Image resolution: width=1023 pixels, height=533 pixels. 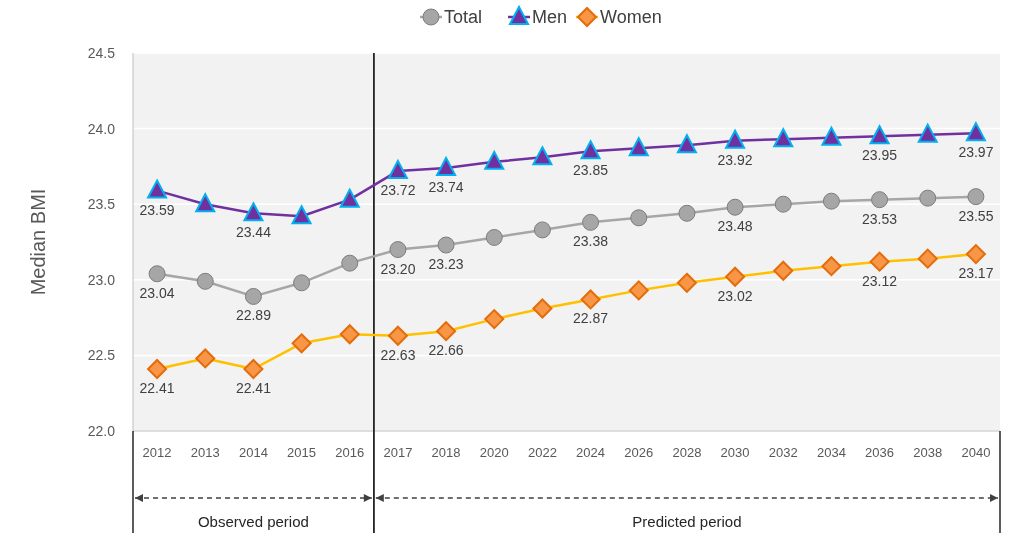 What do you see at coordinates (101, 128) in the screenshot?
I see `y-tick-label: 24.0` at bounding box center [101, 128].